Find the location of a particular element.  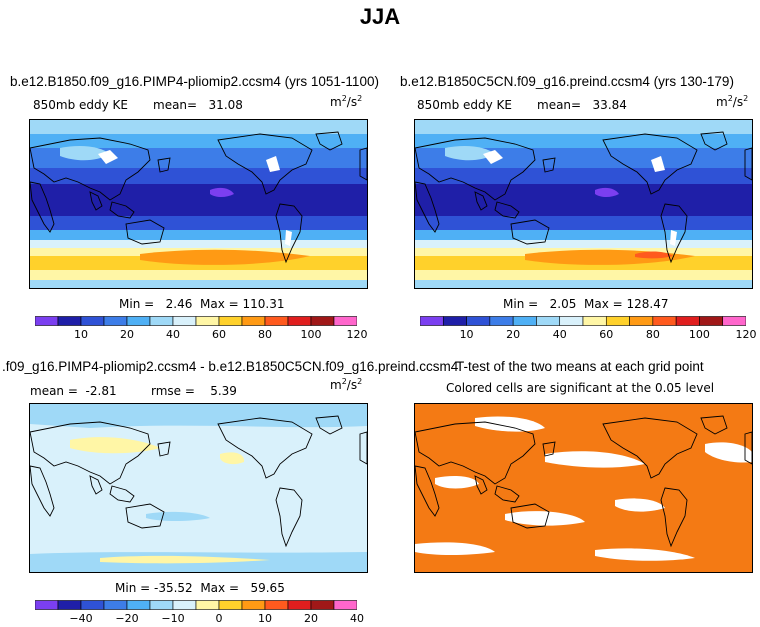

panel1-map is located at coordinates (198, 204).